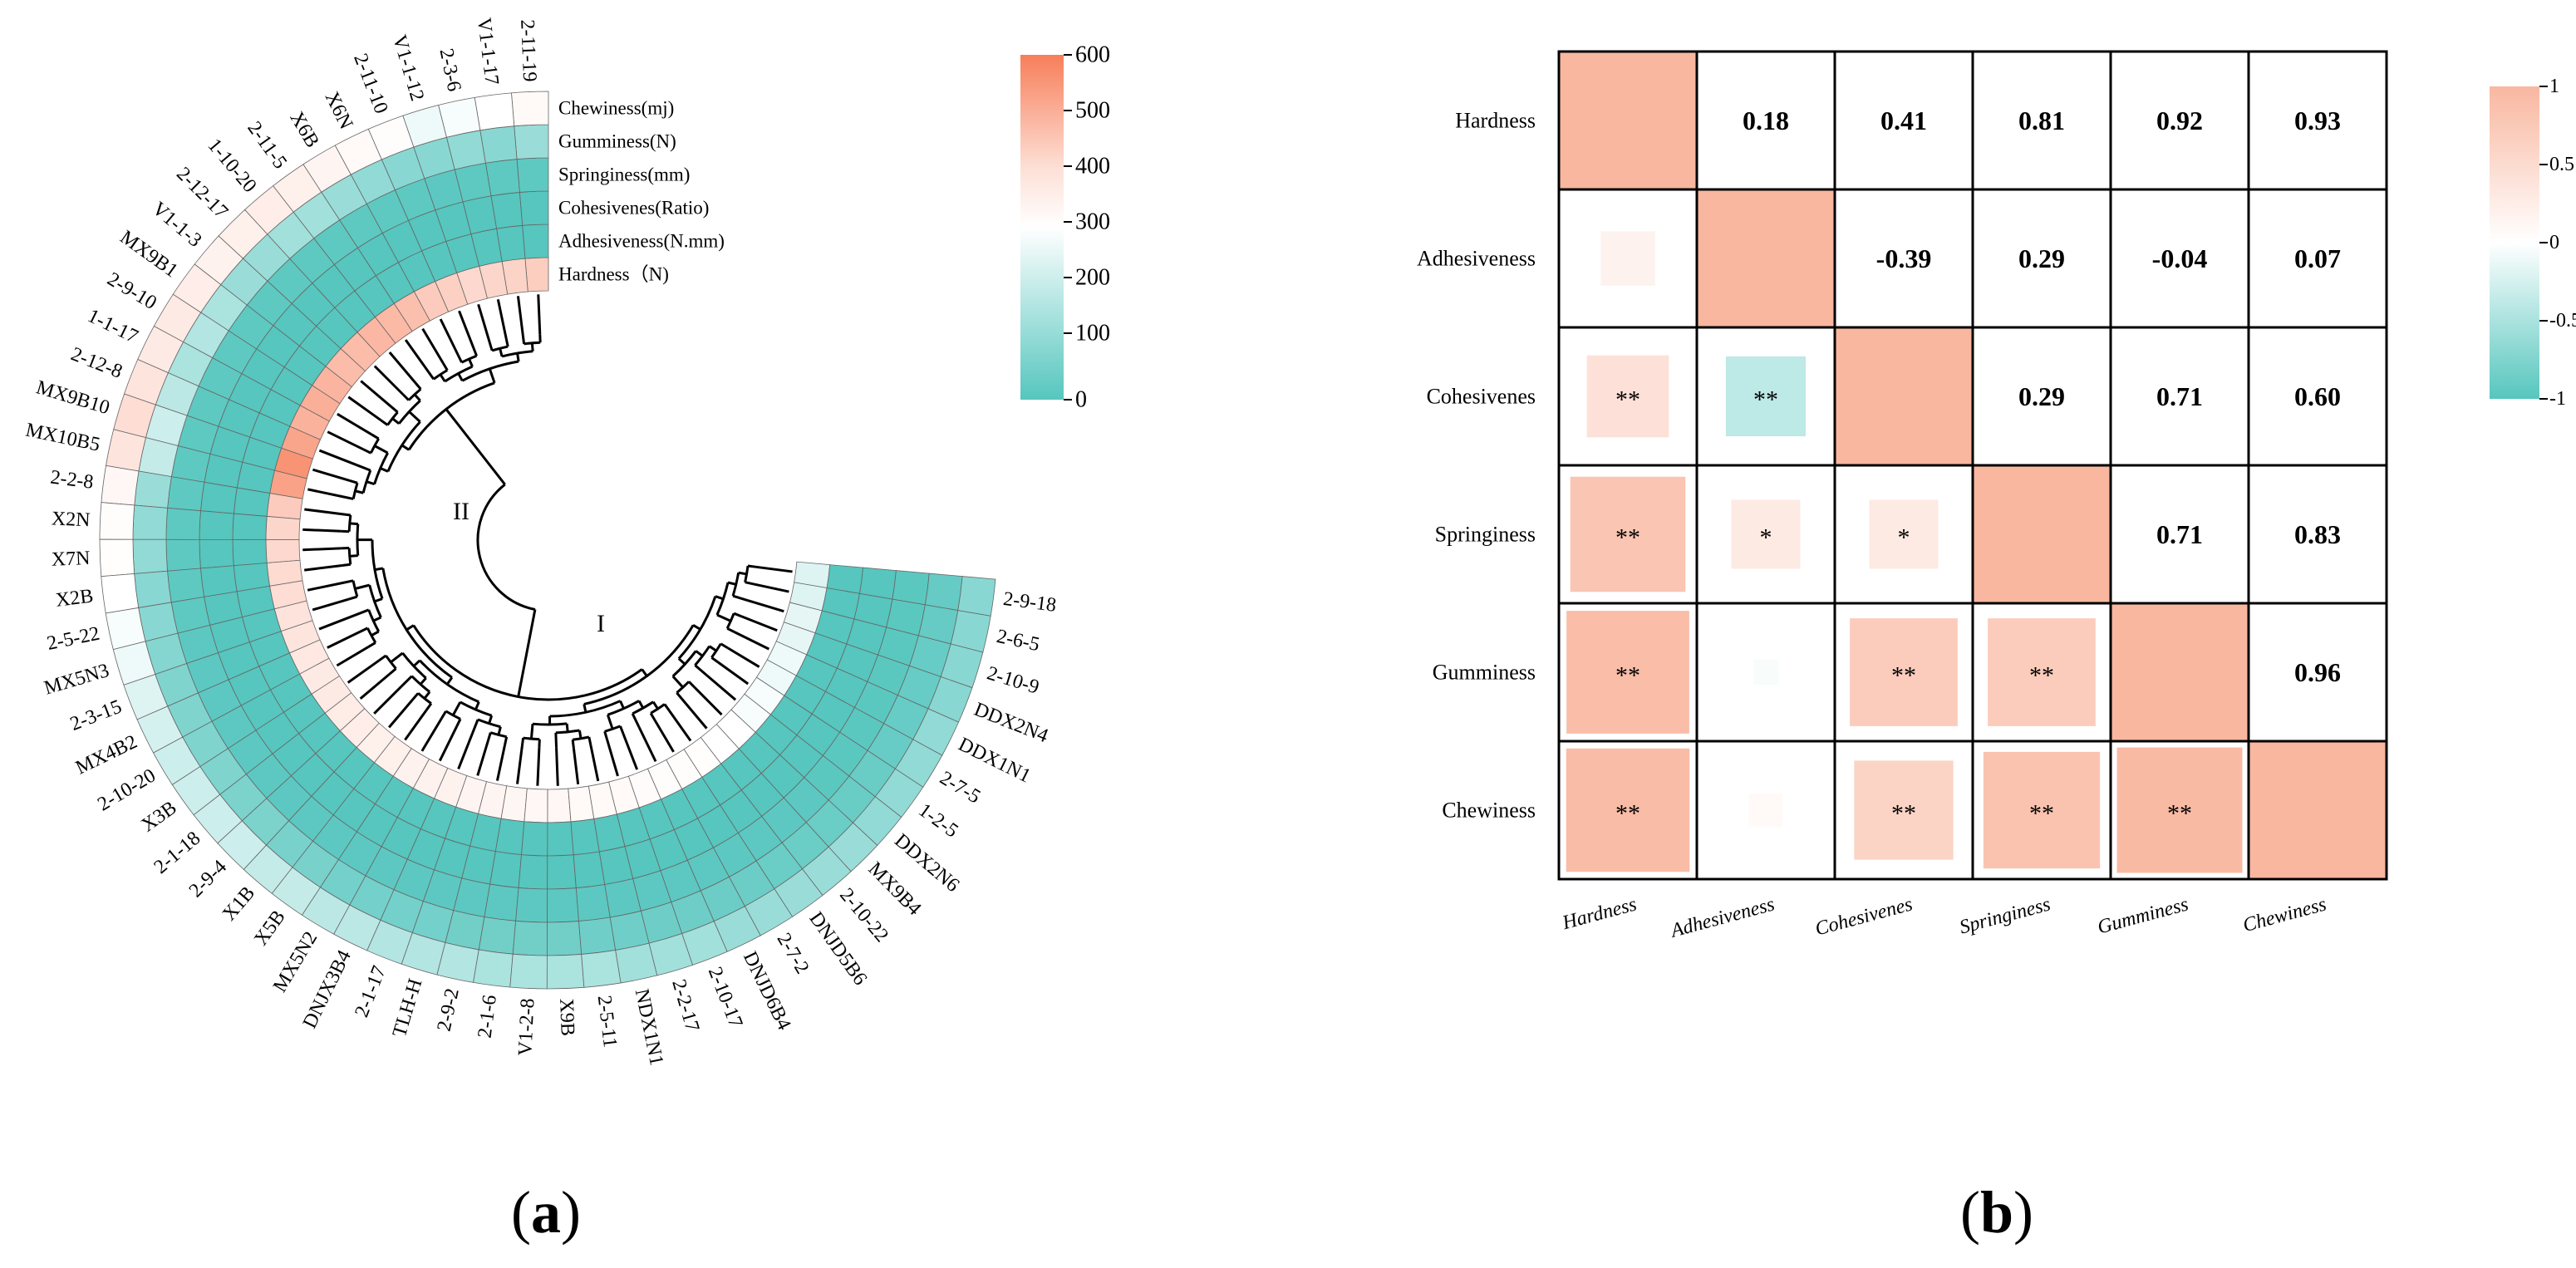 Image resolution: width=2576 pixels, height=1268 pixels. Describe the element at coordinates (960, 788) in the screenshot. I see `sample-label: 2-7-5` at that location.